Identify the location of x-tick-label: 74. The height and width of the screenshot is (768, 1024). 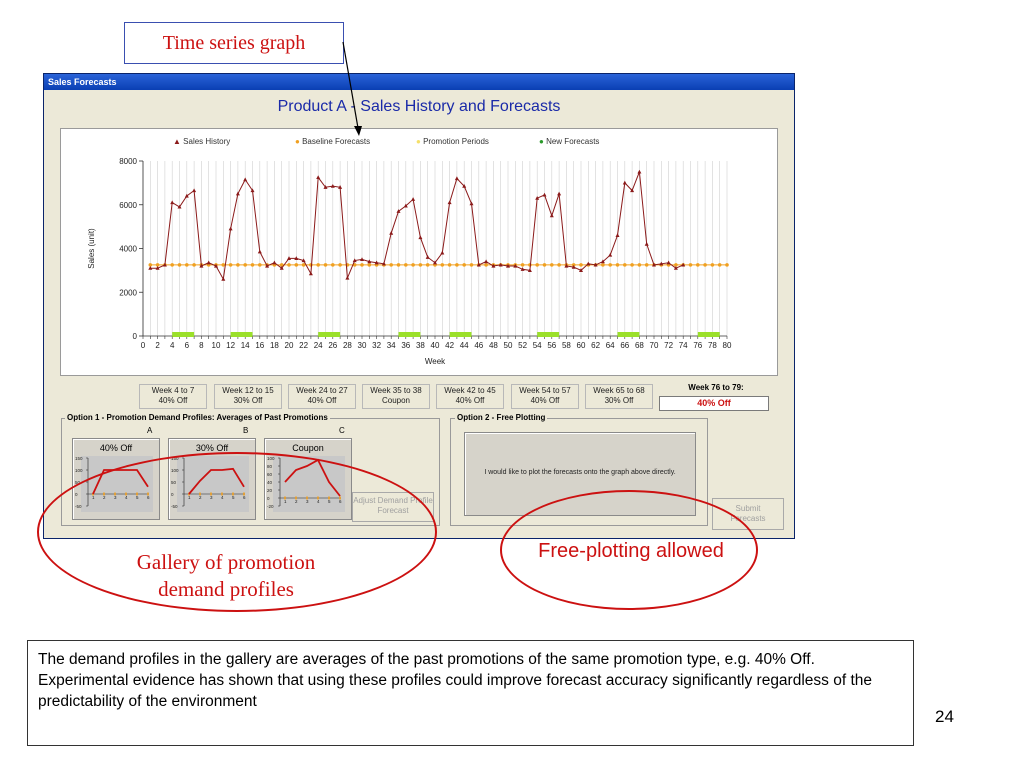
(683, 345).